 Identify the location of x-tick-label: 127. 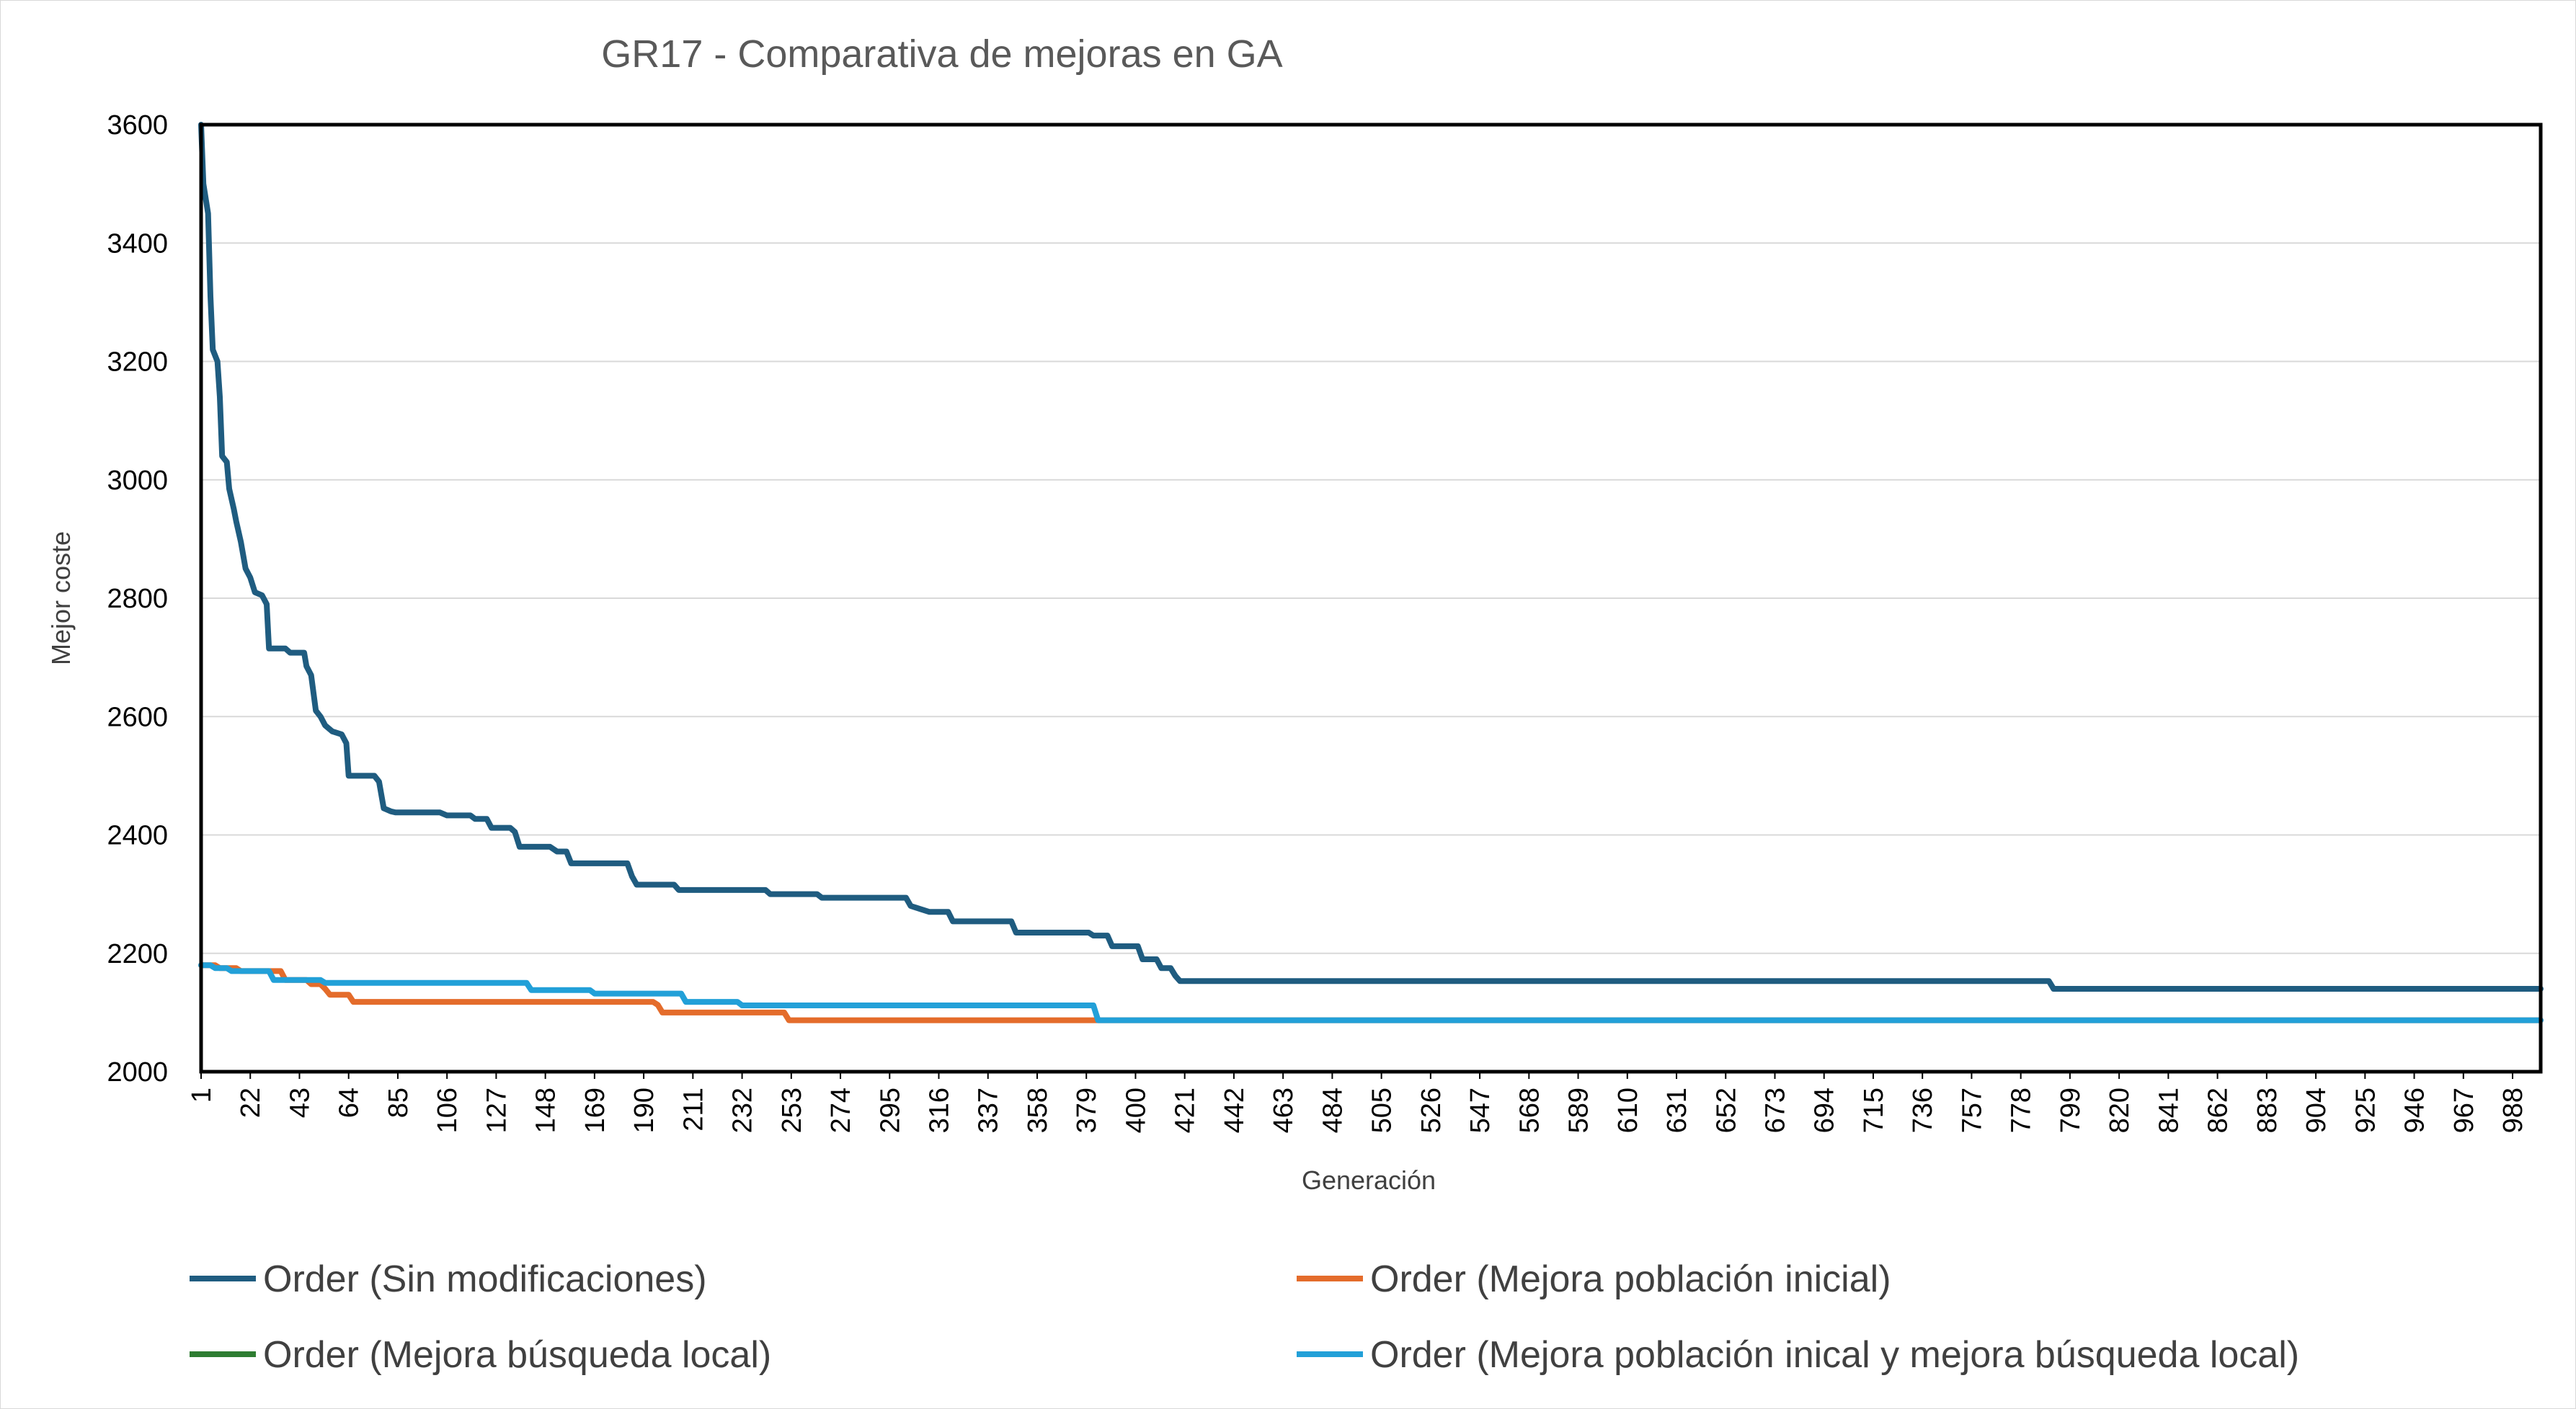
(496, 1110).